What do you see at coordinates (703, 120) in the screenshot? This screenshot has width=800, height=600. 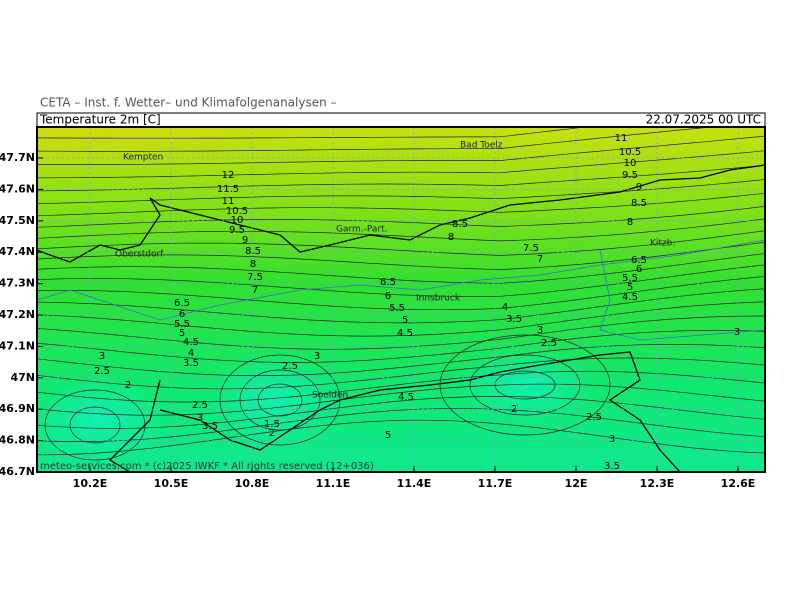 I see `valid-time: 22.07.2025 00 UTC` at bounding box center [703, 120].